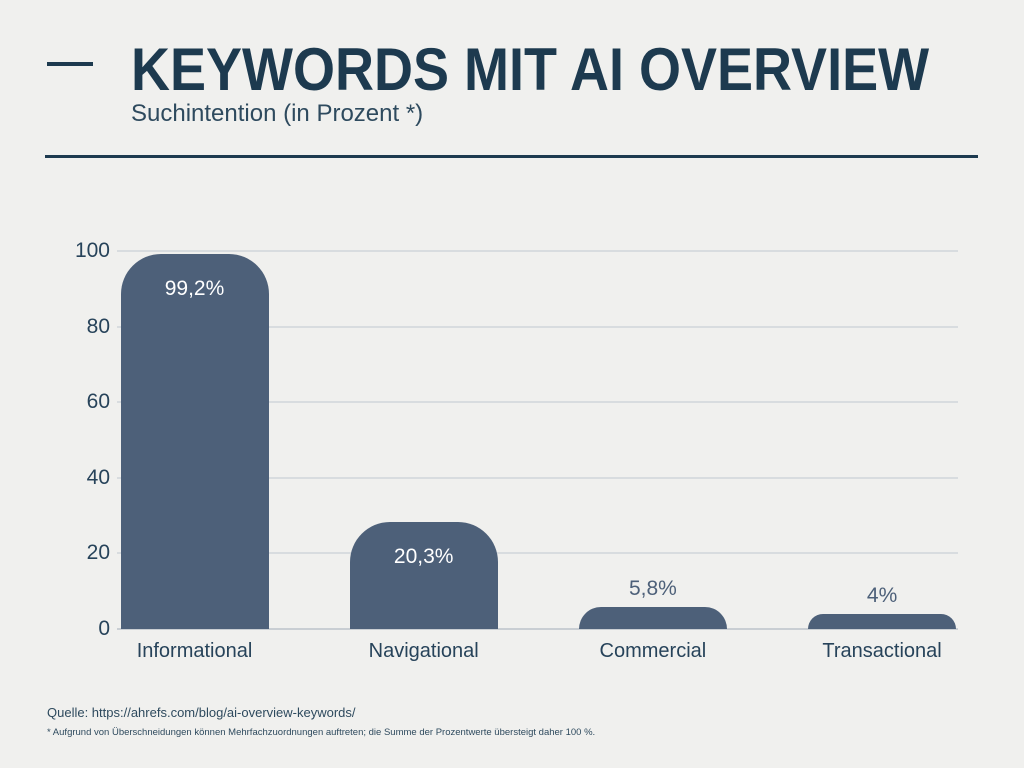 Image resolution: width=1024 pixels, height=768 pixels. I want to click on page-title: KEYWORDS MIT AI OVERVIEW, so click(530, 69).